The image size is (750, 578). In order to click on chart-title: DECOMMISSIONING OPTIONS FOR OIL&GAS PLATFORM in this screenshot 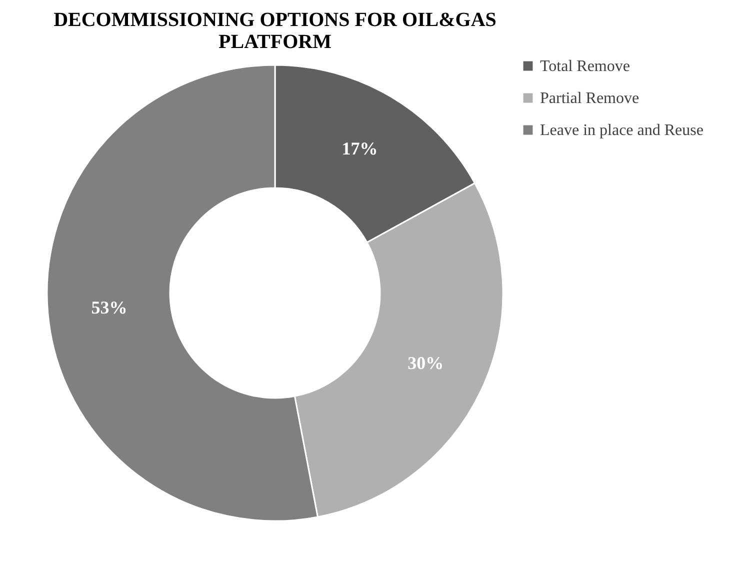, I will do `click(275, 31)`.